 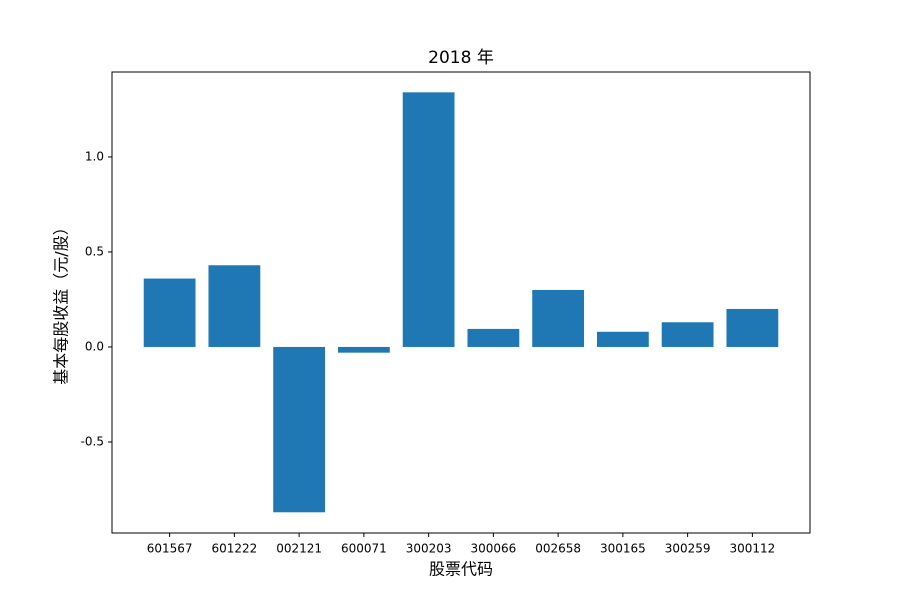 I want to click on x-tick-label: 300165, so click(x=623, y=549).